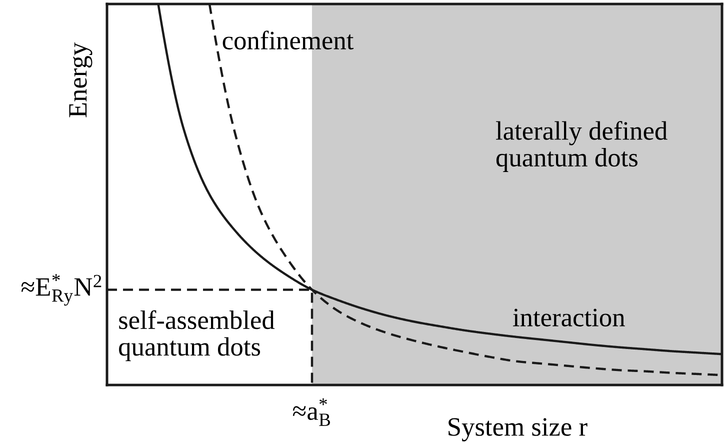  What do you see at coordinates (197, 336) in the screenshot?
I see `annotation: self-assembled quantum dots` at bounding box center [197, 336].